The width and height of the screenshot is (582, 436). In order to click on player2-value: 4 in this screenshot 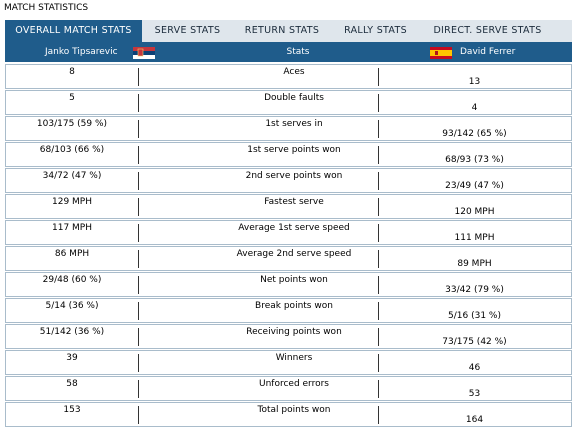, I will do `click(474, 108)`.